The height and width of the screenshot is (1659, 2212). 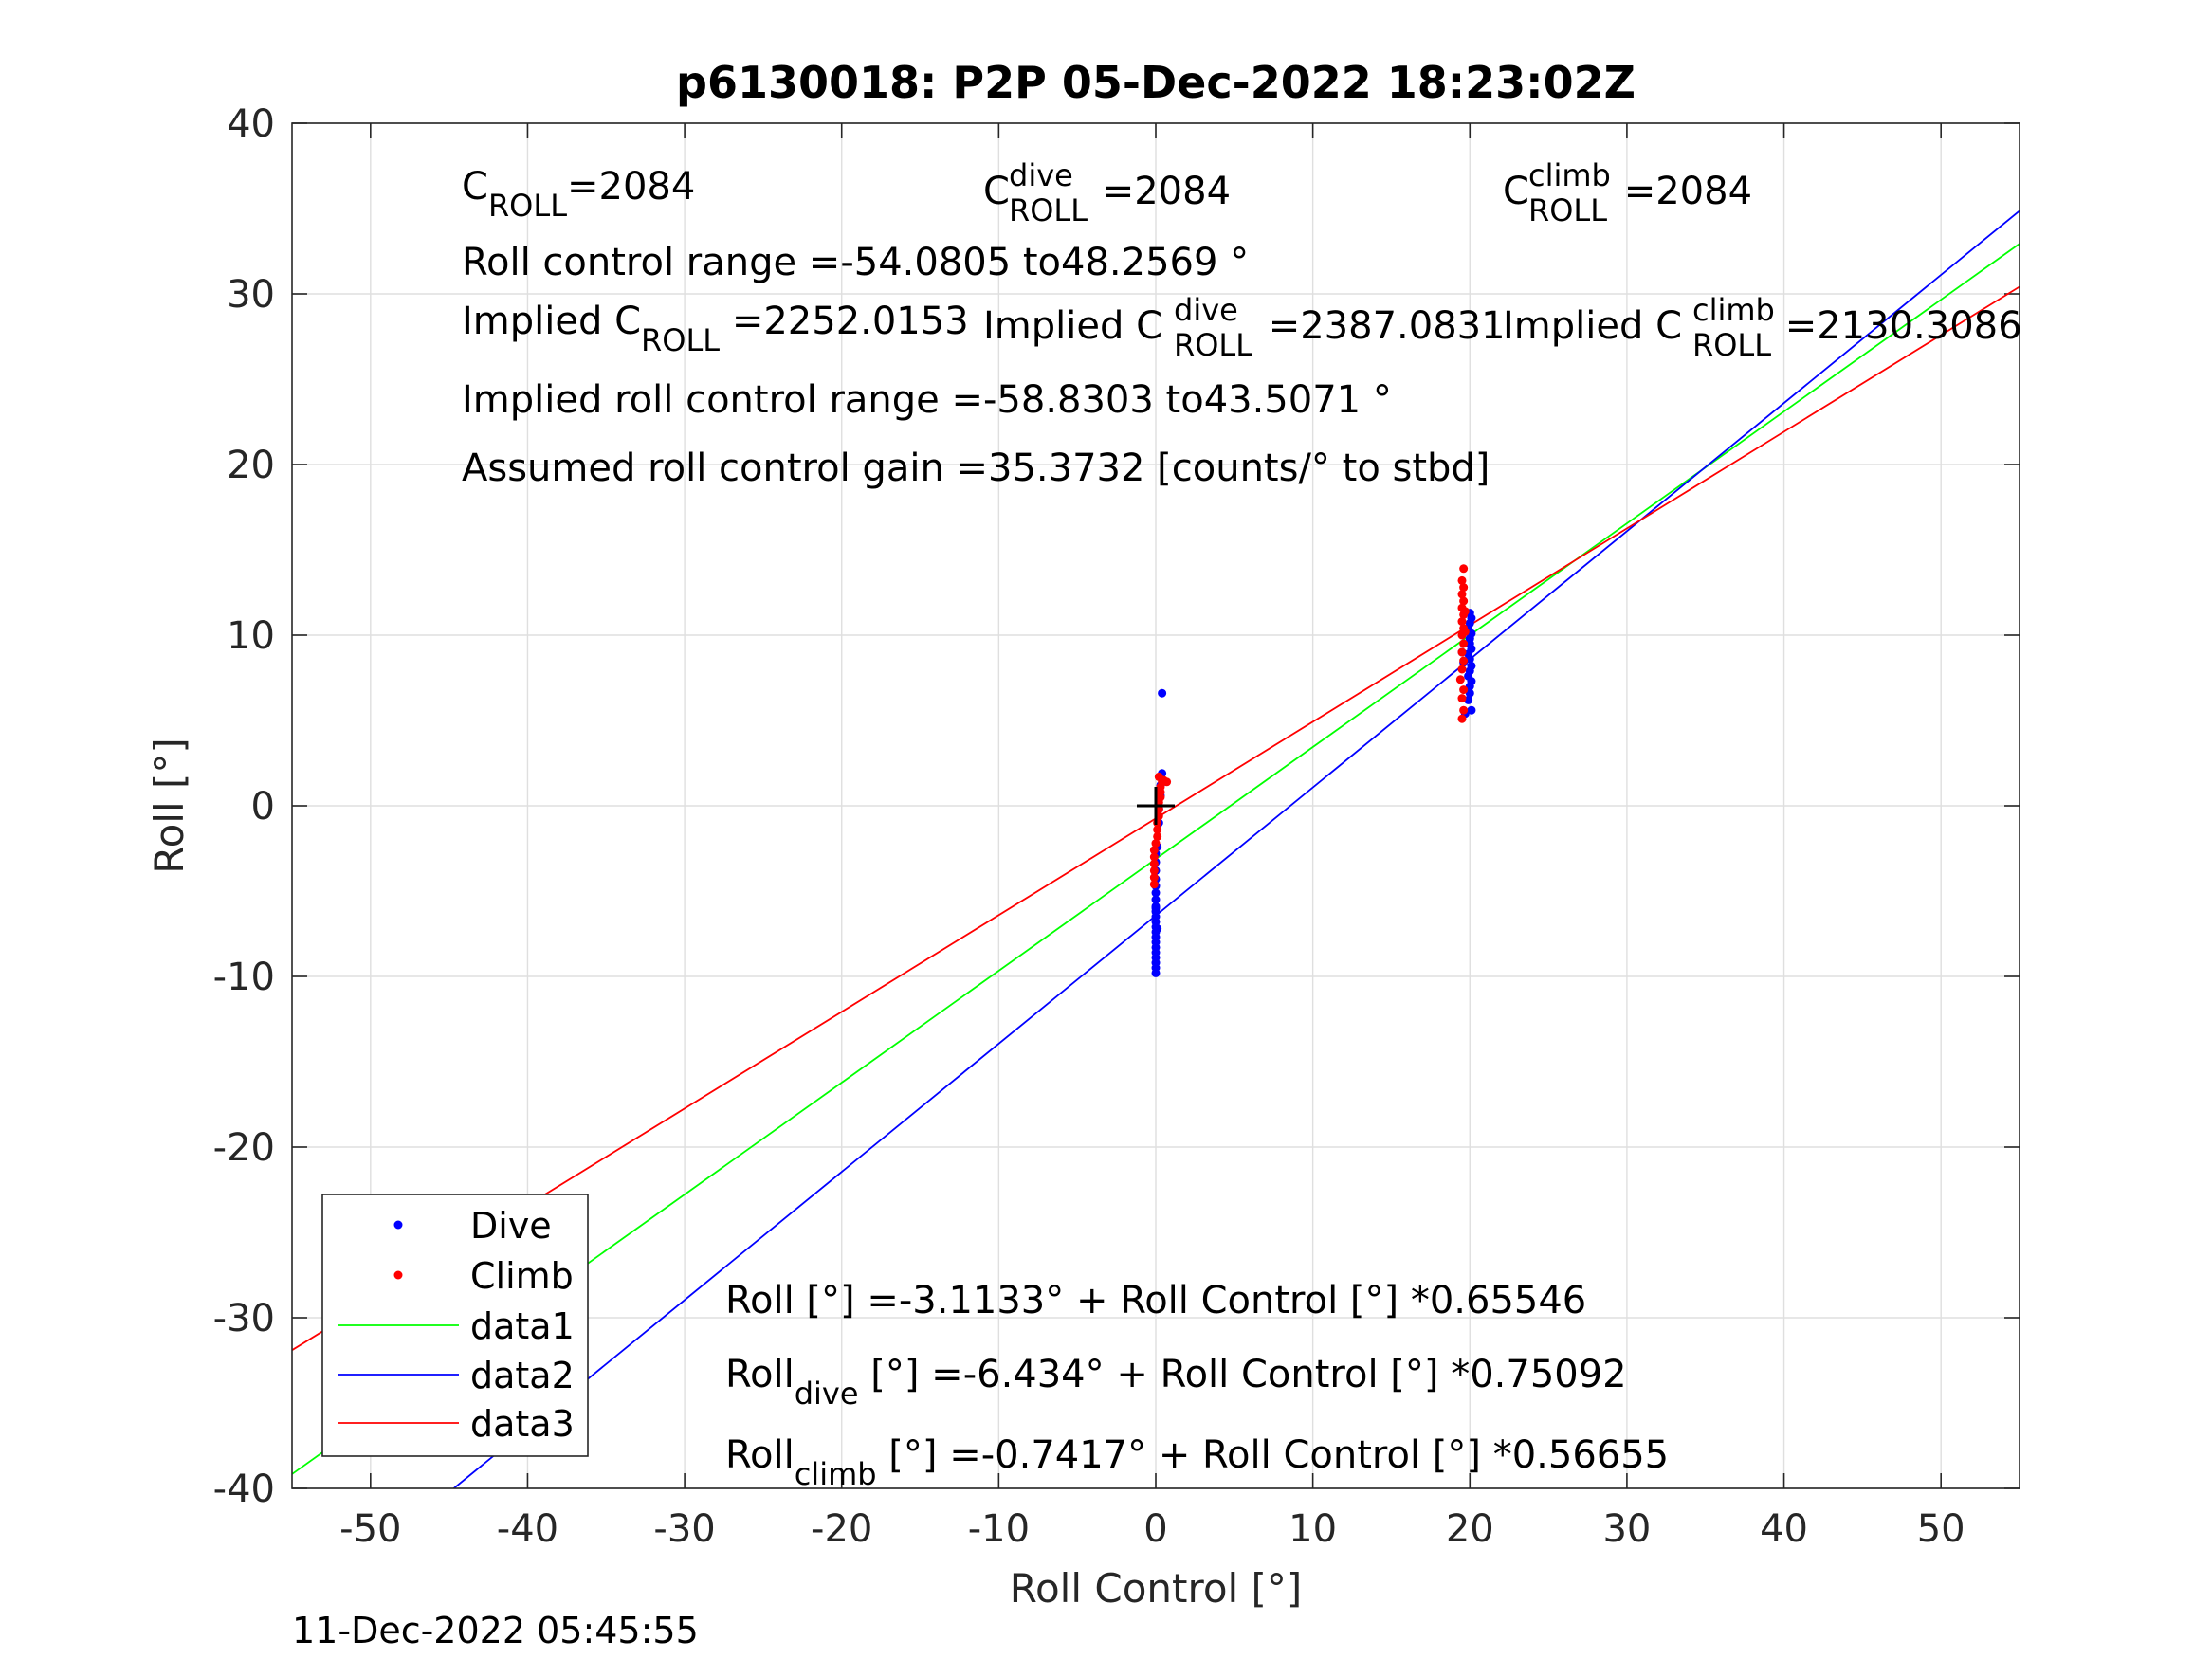 What do you see at coordinates (1784, 1529) in the screenshot?
I see `x-tick-label: 40` at bounding box center [1784, 1529].